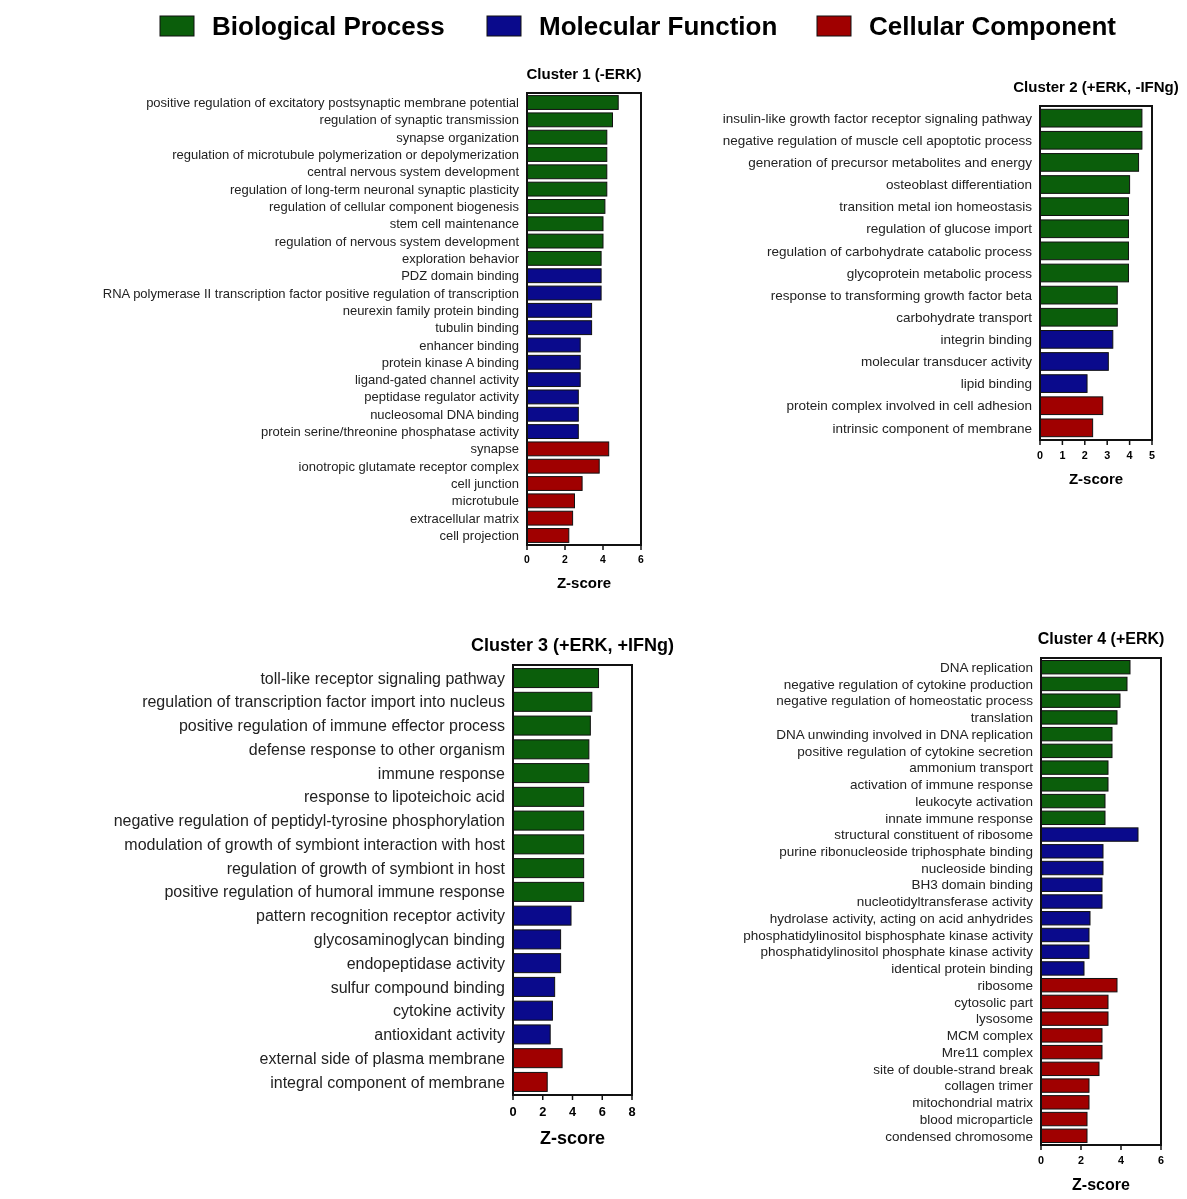 This screenshot has width=1187, height=1199. I want to click on y-tick-label: positive regulation of excitatory postsynaptic membrane potential, so click(333, 103).